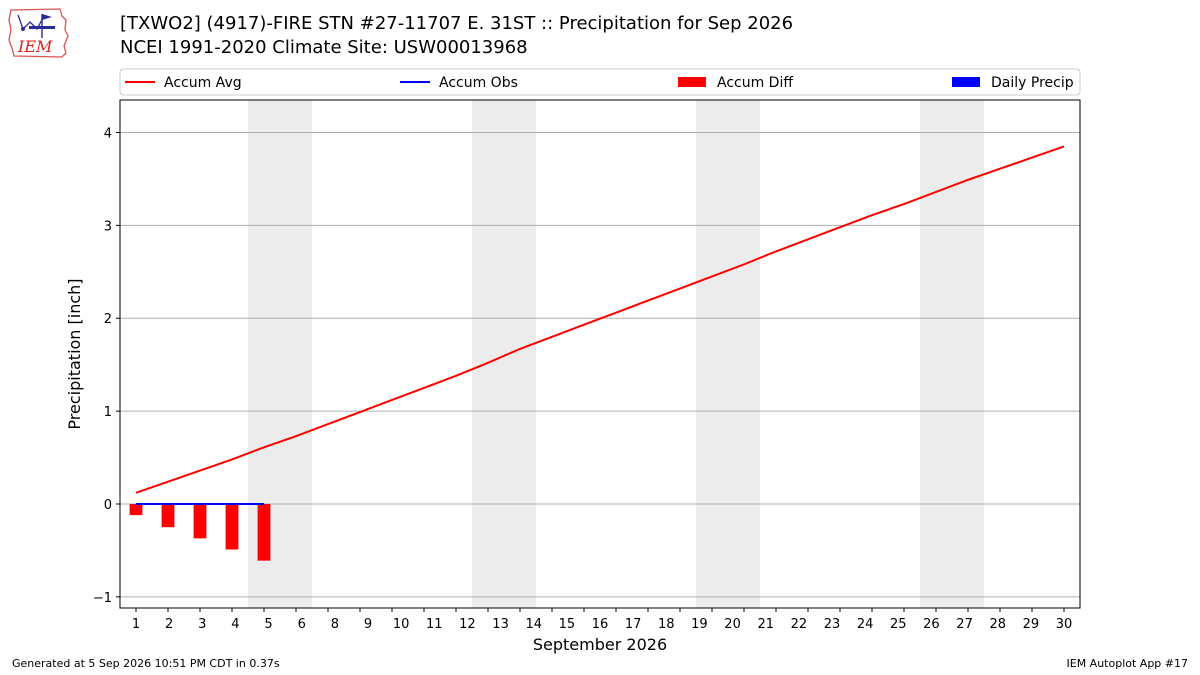  I want to click on y-tick-label-2: 1, so click(108, 412).